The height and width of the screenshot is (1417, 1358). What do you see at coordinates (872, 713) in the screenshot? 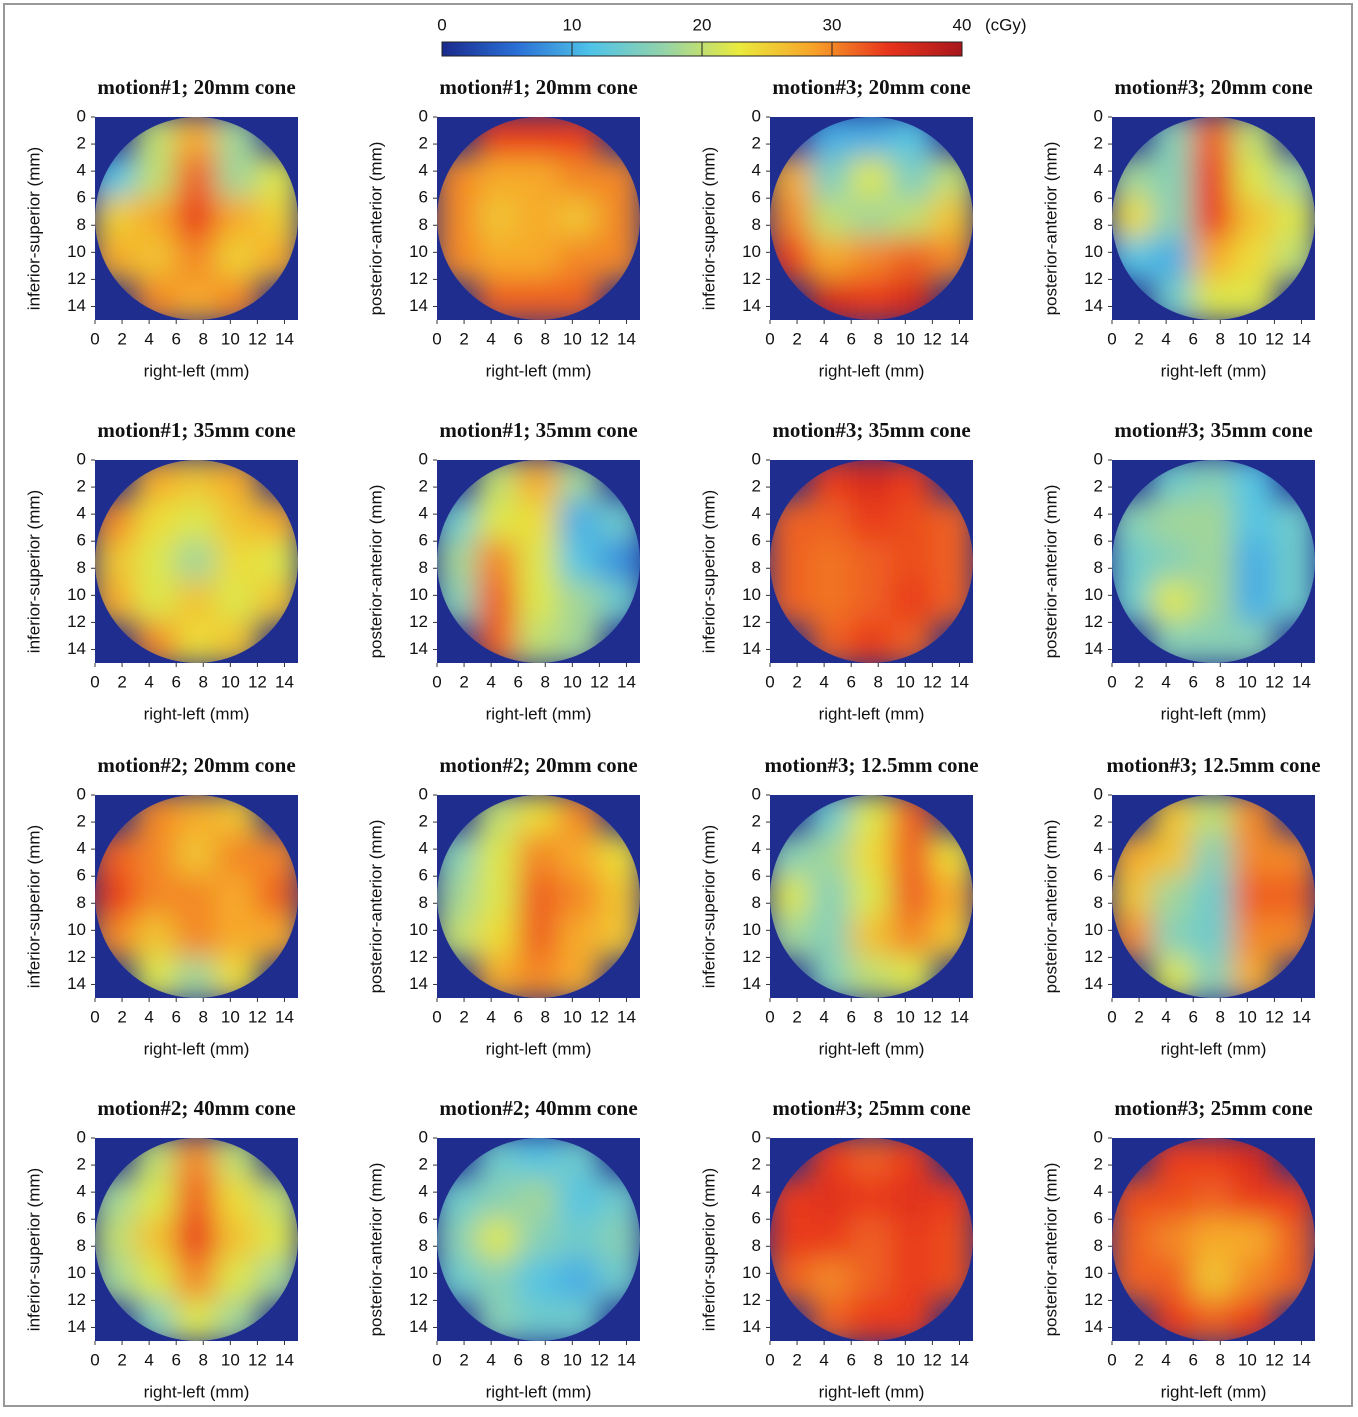
I see `x-axis-label: right-left (mm)` at bounding box center [872, 713].